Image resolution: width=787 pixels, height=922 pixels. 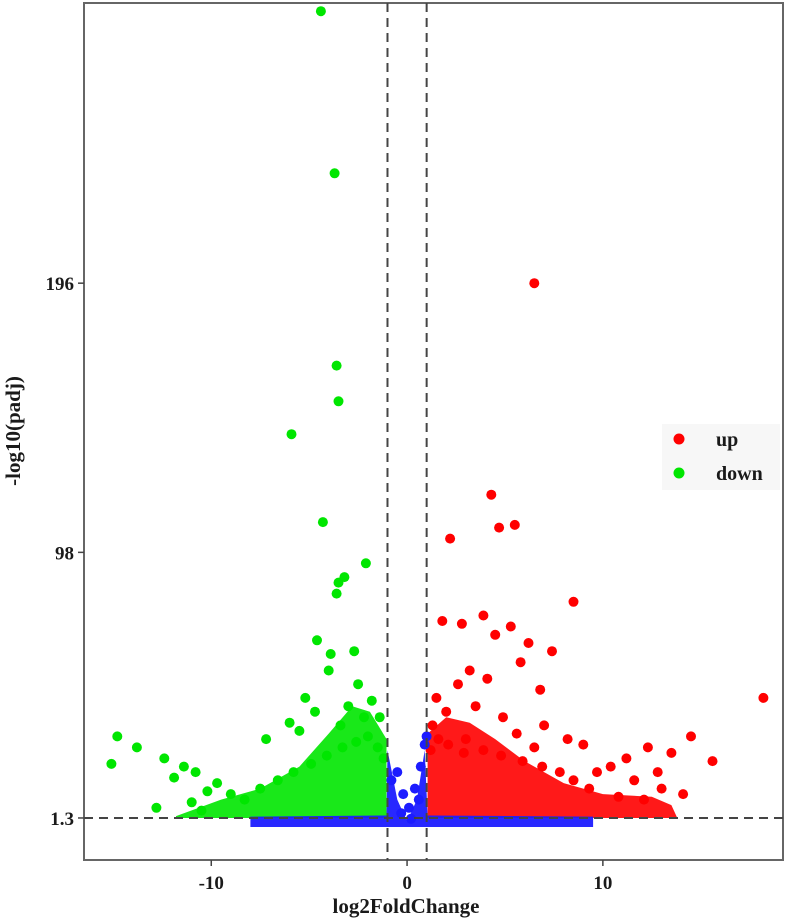 I want to click on legend-up-label: up, so click(x=727, y=440).